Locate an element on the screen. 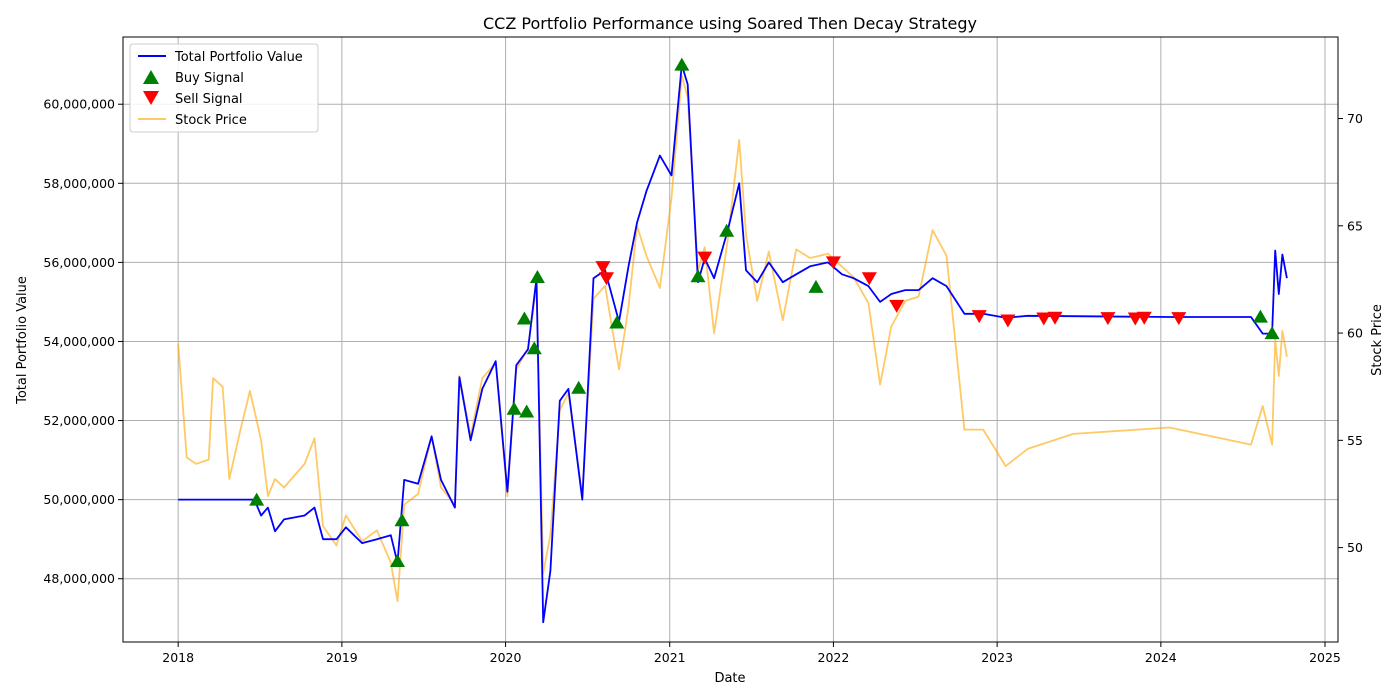 This screenshot has width=1400, height=700. y-tick-label: 58,000,000 is located at coordinates (79, 183).